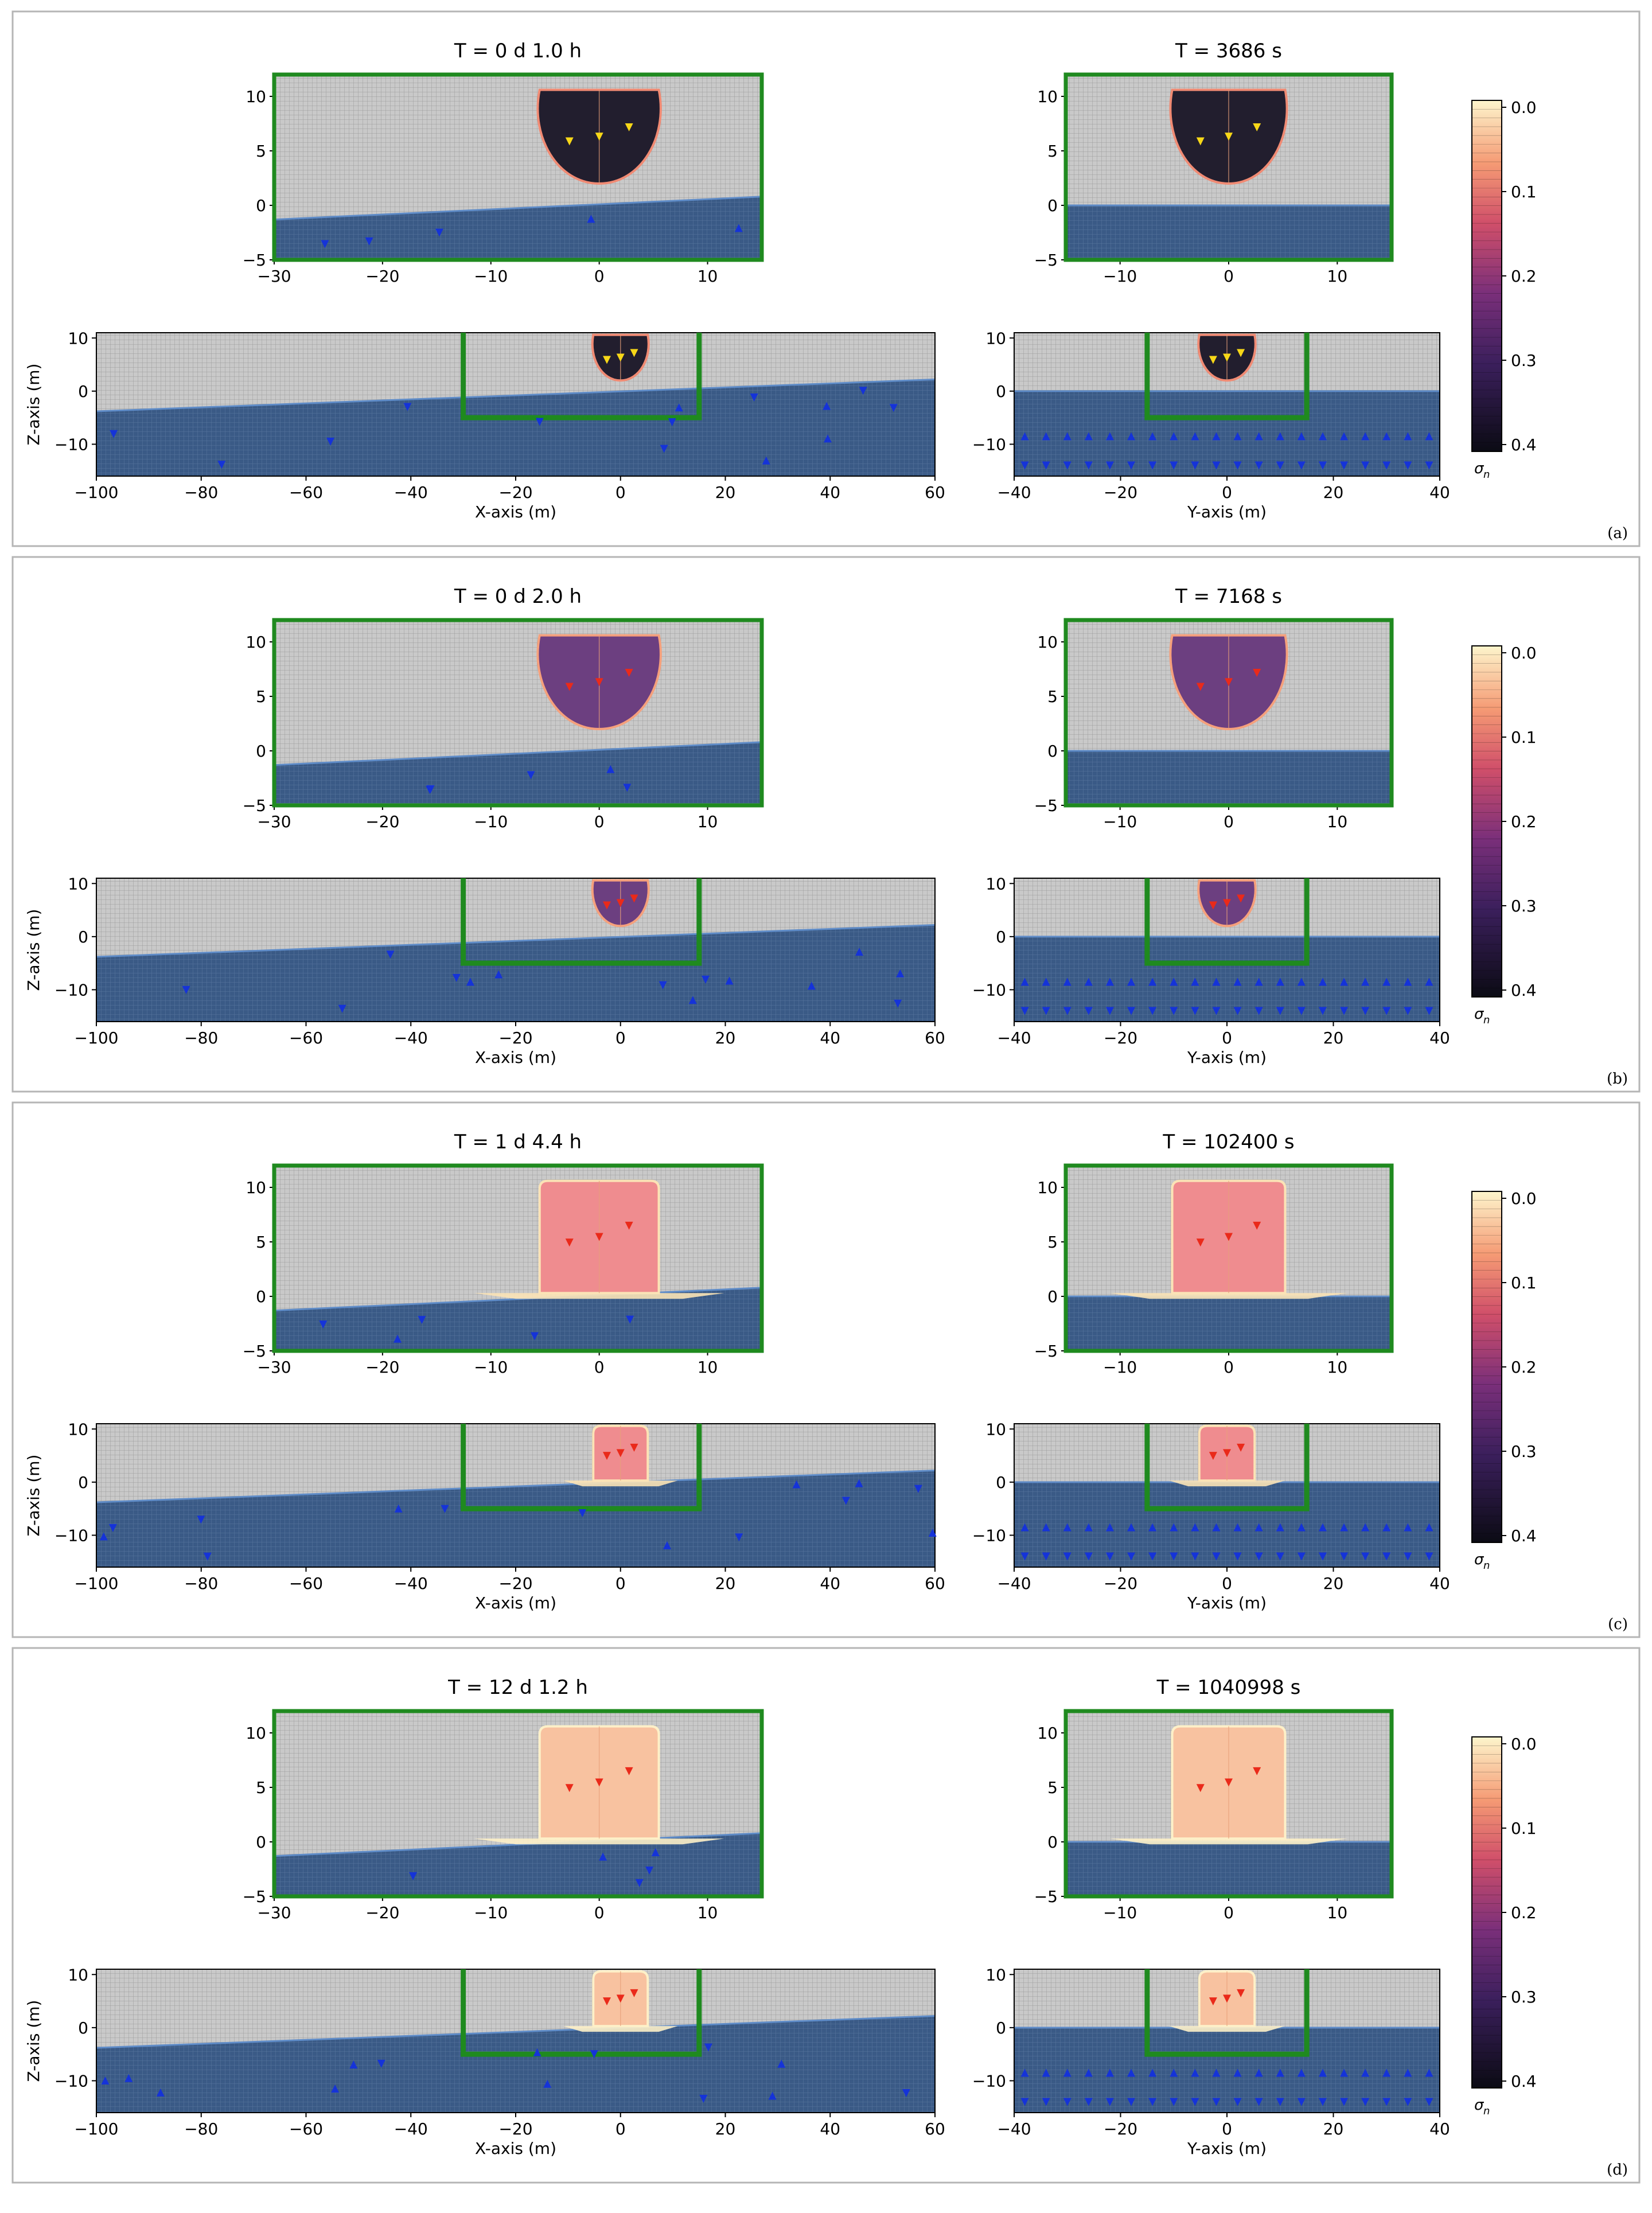 The image size is (1652, 2213). I want to click on xz-detail-title: T = 1 d 4.4 h, so click(518, 1142).